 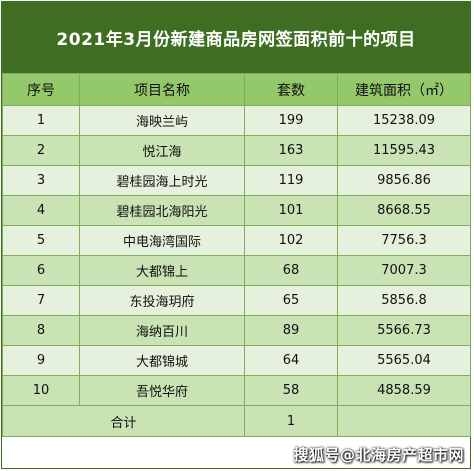 I want to click on row-no: 7, so click(x=41, y=300).